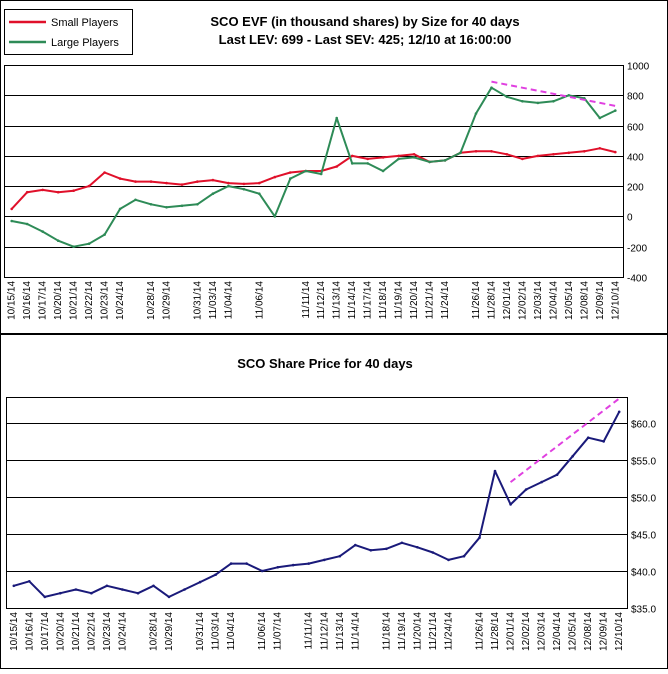  I want to click on evf-xtick-label: 10/22/14, so click(89, 300).